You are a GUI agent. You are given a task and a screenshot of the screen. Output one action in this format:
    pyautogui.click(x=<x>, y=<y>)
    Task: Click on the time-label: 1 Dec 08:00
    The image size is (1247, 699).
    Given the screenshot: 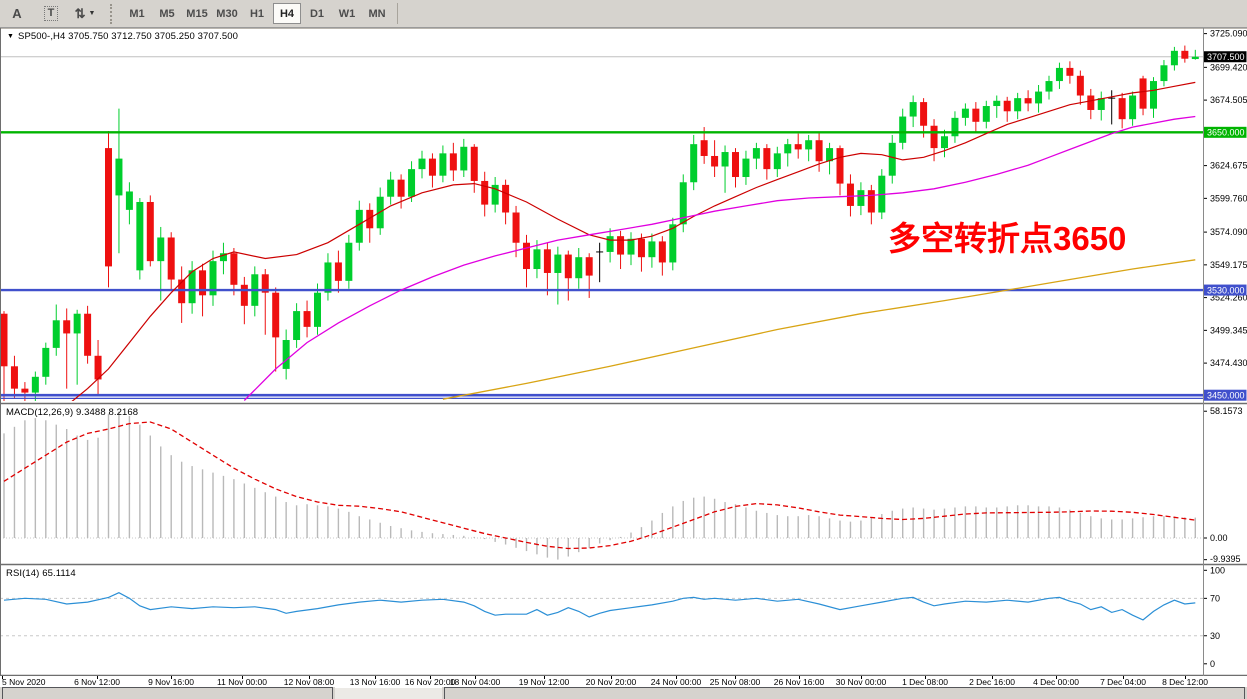 What is the action you would take?
    pyautogui.click(x=925, y=682)
    